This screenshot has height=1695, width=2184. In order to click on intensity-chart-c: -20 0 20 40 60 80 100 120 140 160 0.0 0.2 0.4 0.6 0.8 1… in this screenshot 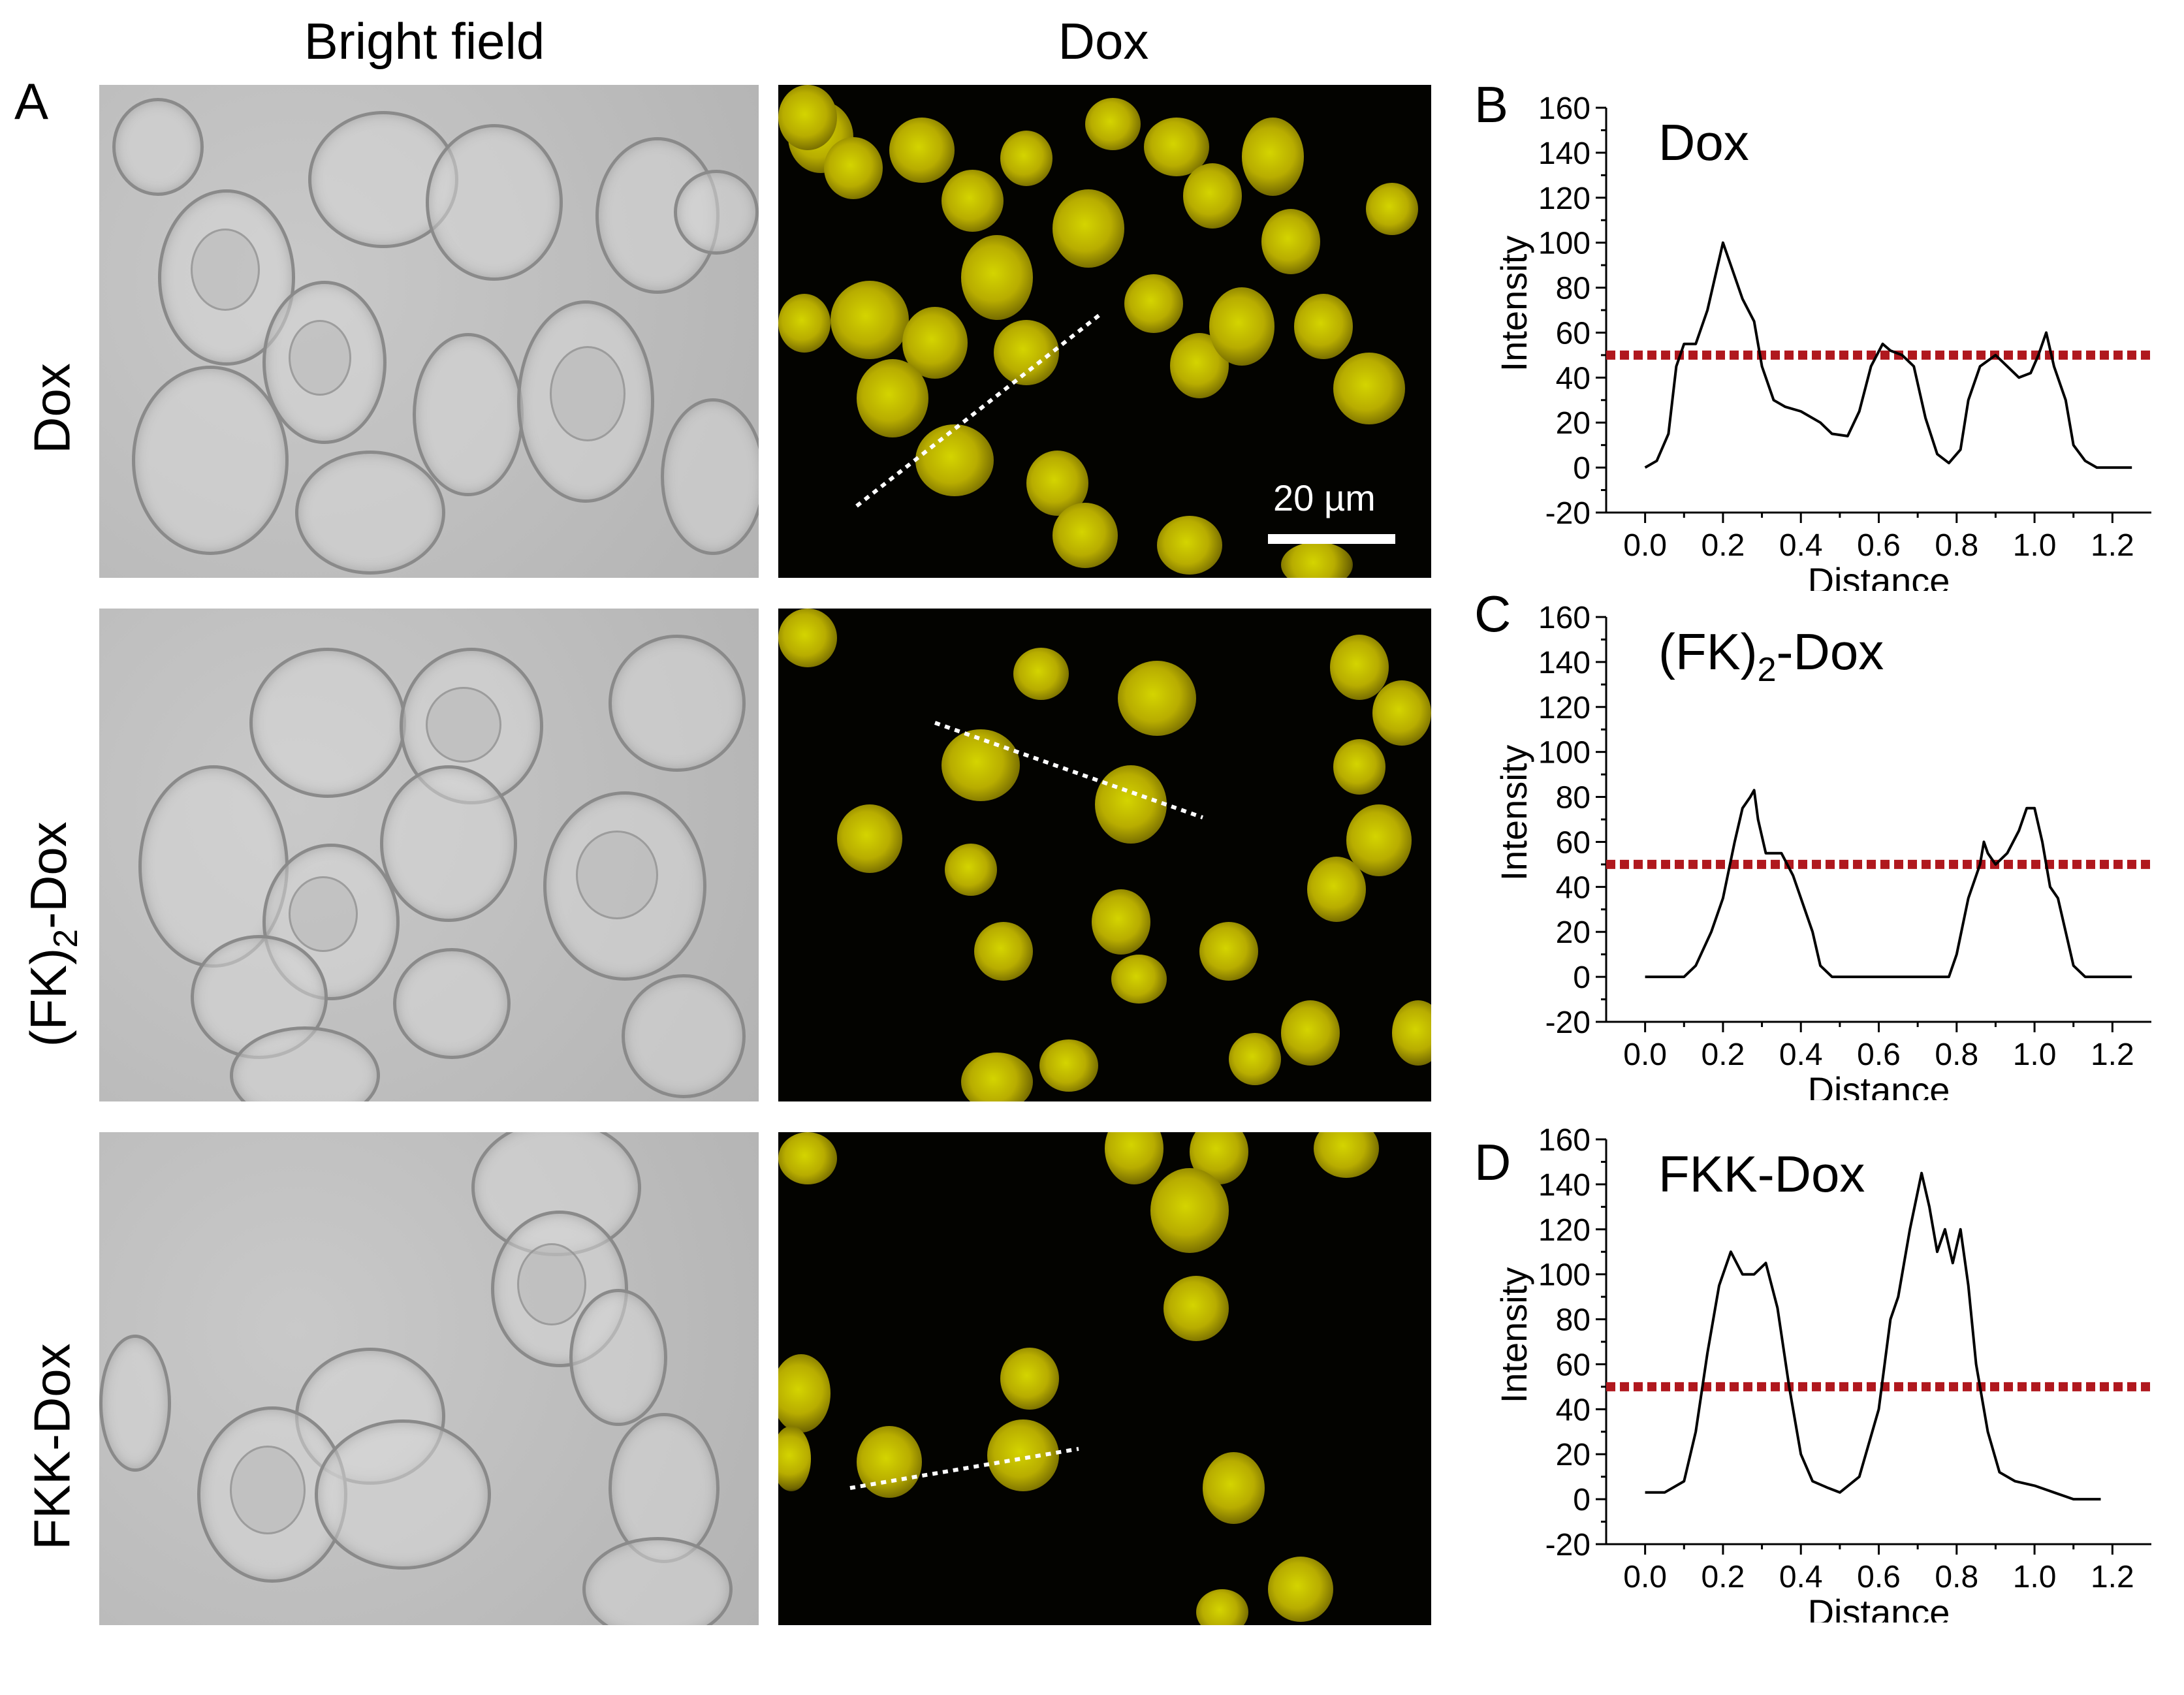, I will do `click(1822, 850)`.